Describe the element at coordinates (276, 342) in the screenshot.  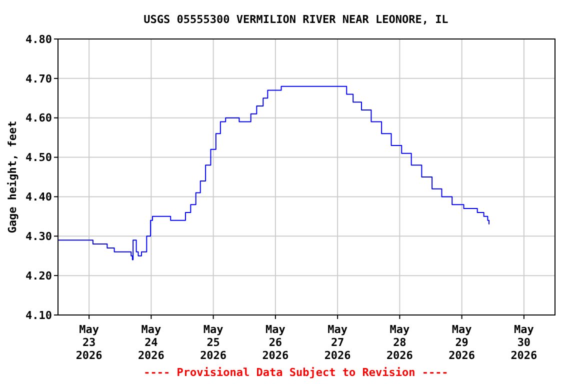
I see `x-tick-label: May 26 2026` at that location.